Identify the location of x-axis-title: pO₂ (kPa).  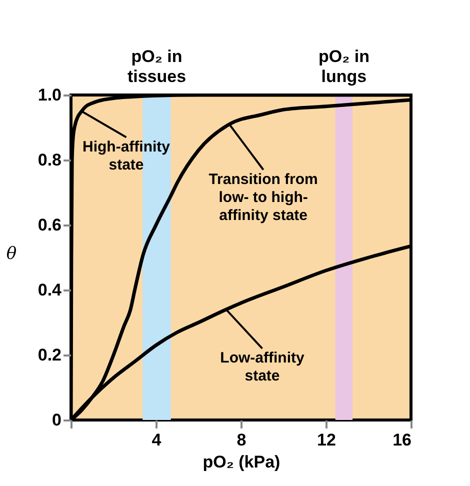
(241, 462).